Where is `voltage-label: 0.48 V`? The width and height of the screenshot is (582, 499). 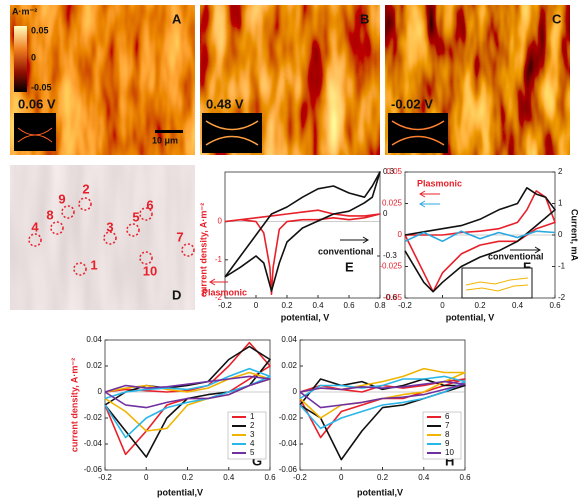
voltage-label: 0.48 V is located at coordinates (225, 103).